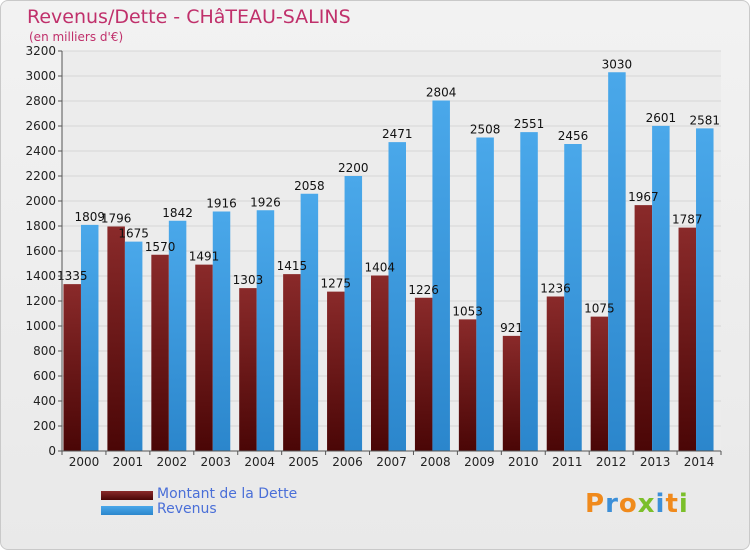 This screenshot has width=750, height=550. What do you see at coordinates (40, 326) in the screenshot?
I see `y-tick-label: 1000` at bounding box center [40, 326].